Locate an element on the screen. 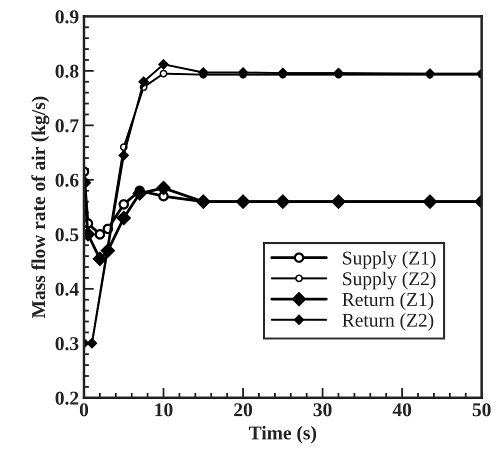  y-tick-label: 0.9 is located at coordinates (67, 17).